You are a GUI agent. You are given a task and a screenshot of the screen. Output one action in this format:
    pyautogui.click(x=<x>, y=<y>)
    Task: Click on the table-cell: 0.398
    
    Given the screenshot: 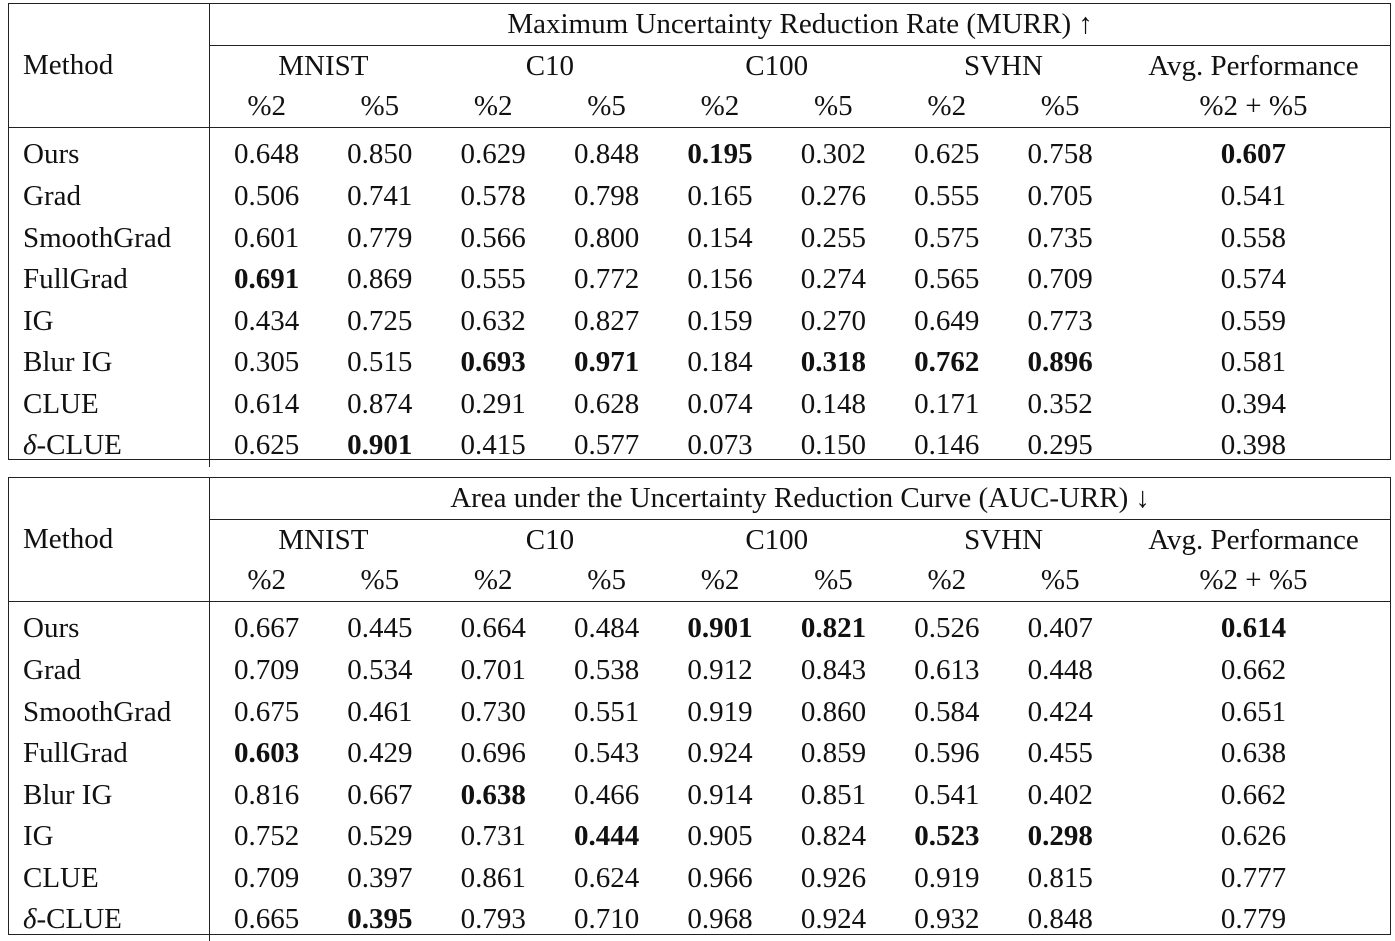 What is the action you would take?
    pyautogui.click(x=1253, y=446)
    